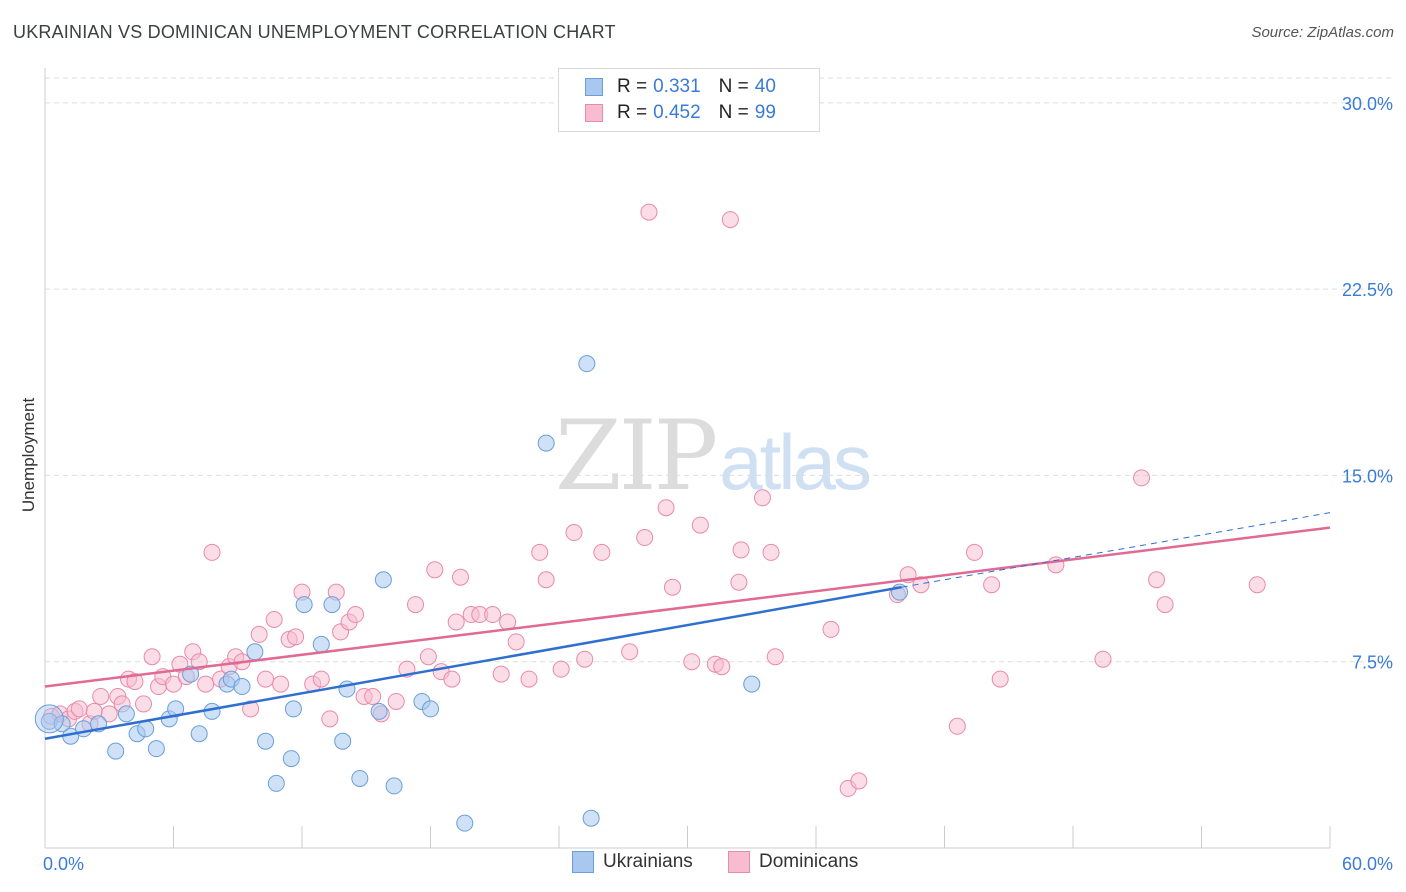  What do you see at coordinates (765, 112) in the screenshot?
I see `legend-n-value: 99` at bounding box center [765, 112].